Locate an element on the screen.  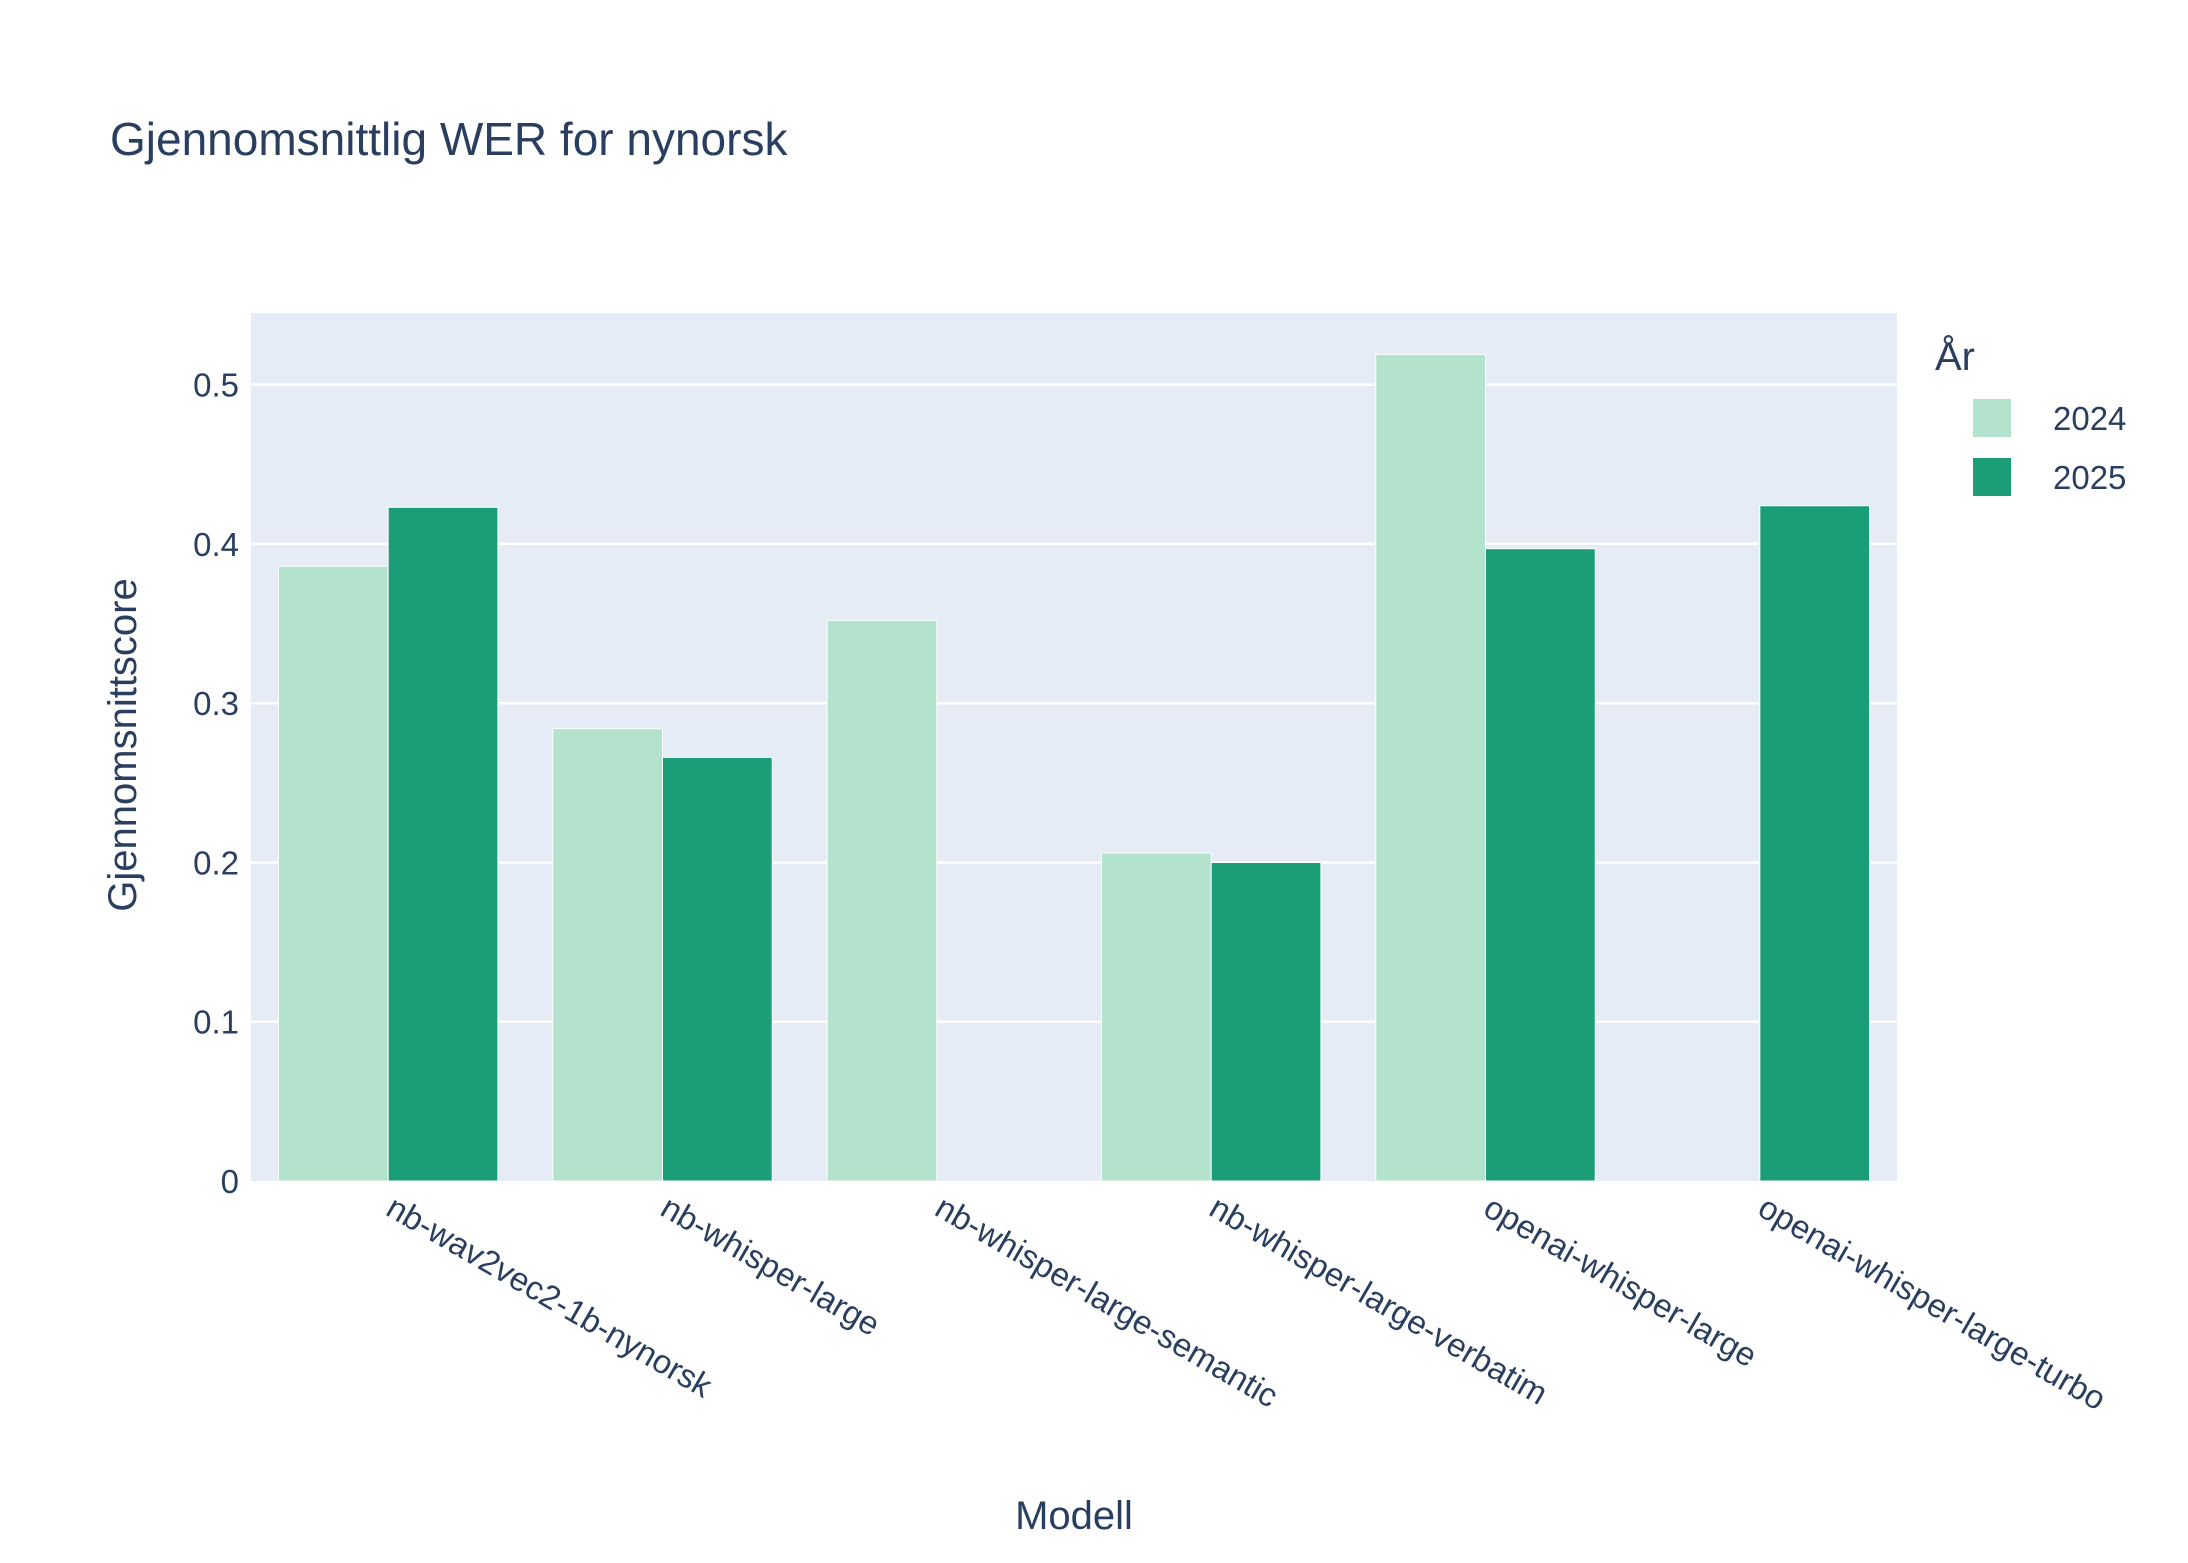
y-tick-label: 0.5 is located at coordinates (216, 385).